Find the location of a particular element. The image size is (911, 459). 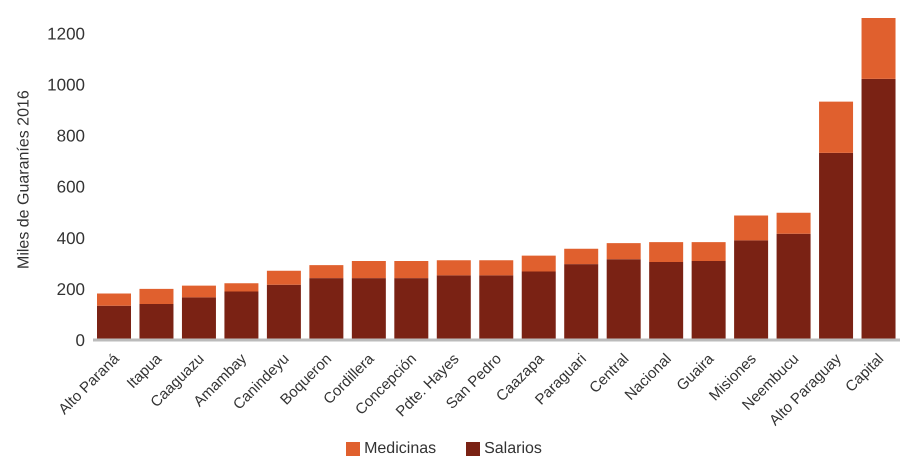

y-axis-title: Miles de Guaraníes 2016 is located at coordinates (24, 179).